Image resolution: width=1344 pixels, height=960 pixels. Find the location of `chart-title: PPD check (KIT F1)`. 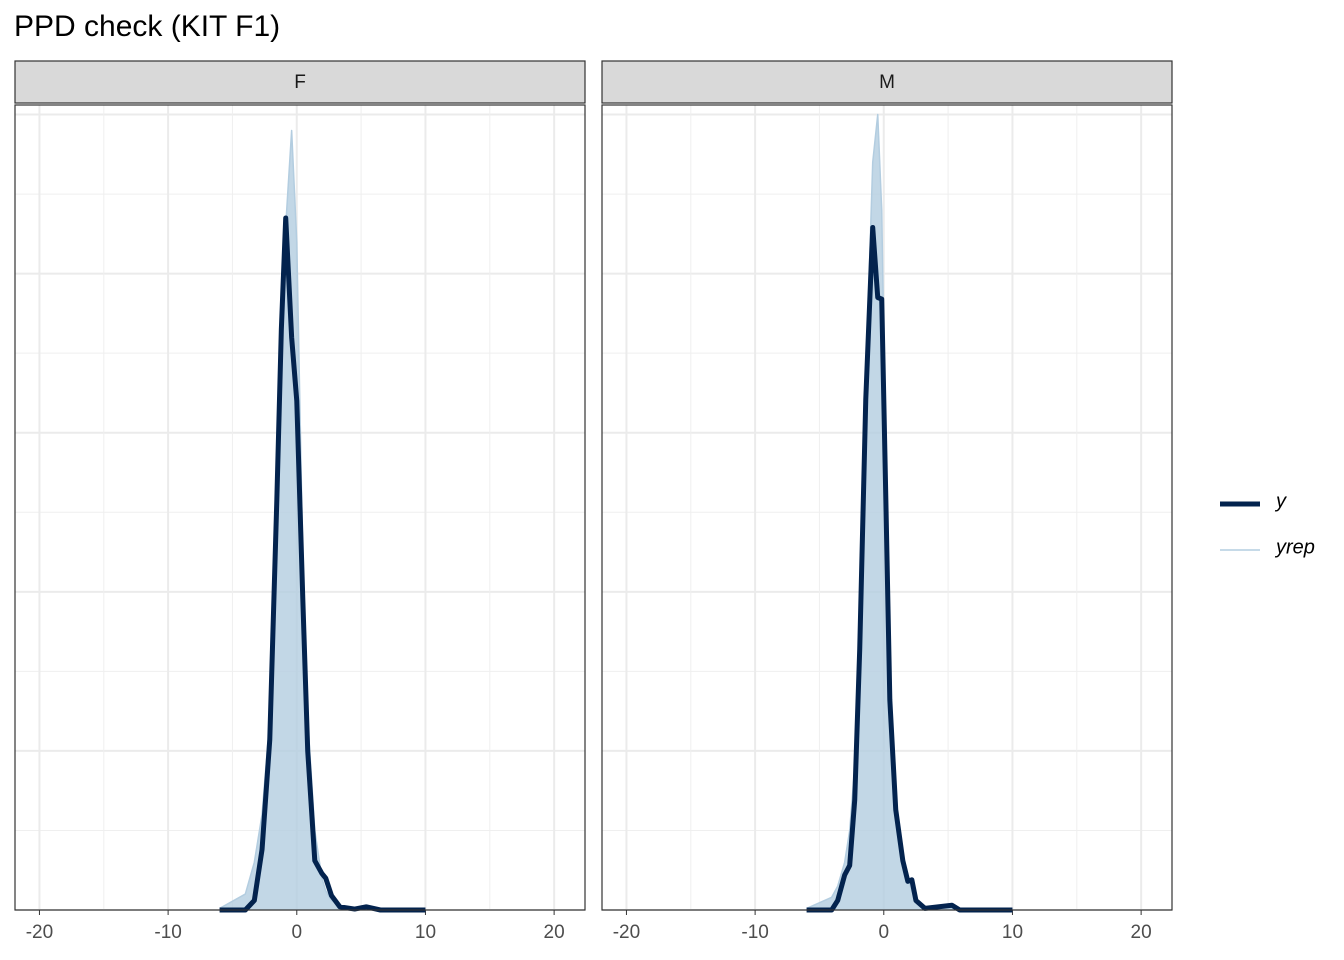

chart-title: PPD check (KIT F1) is located at coordinates (147, 26).